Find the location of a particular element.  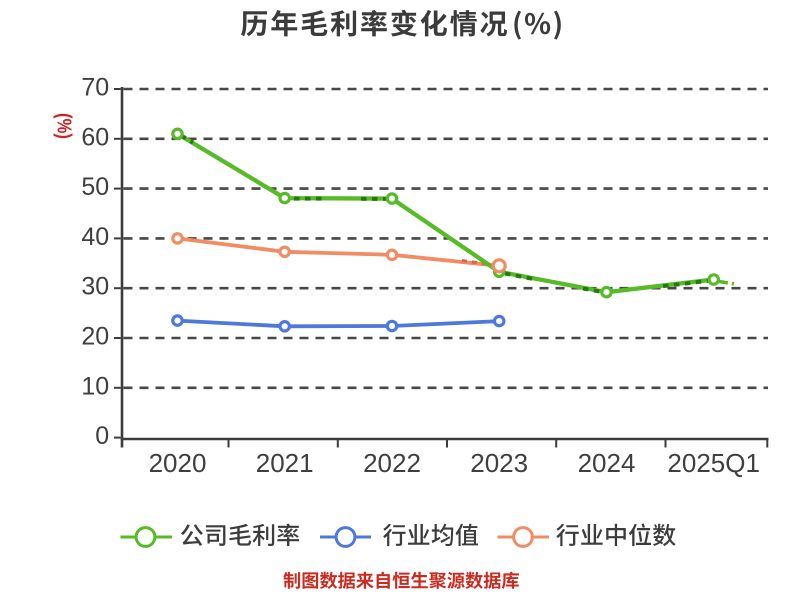

svg-text: 2024 is located at coordinates (607, 463).